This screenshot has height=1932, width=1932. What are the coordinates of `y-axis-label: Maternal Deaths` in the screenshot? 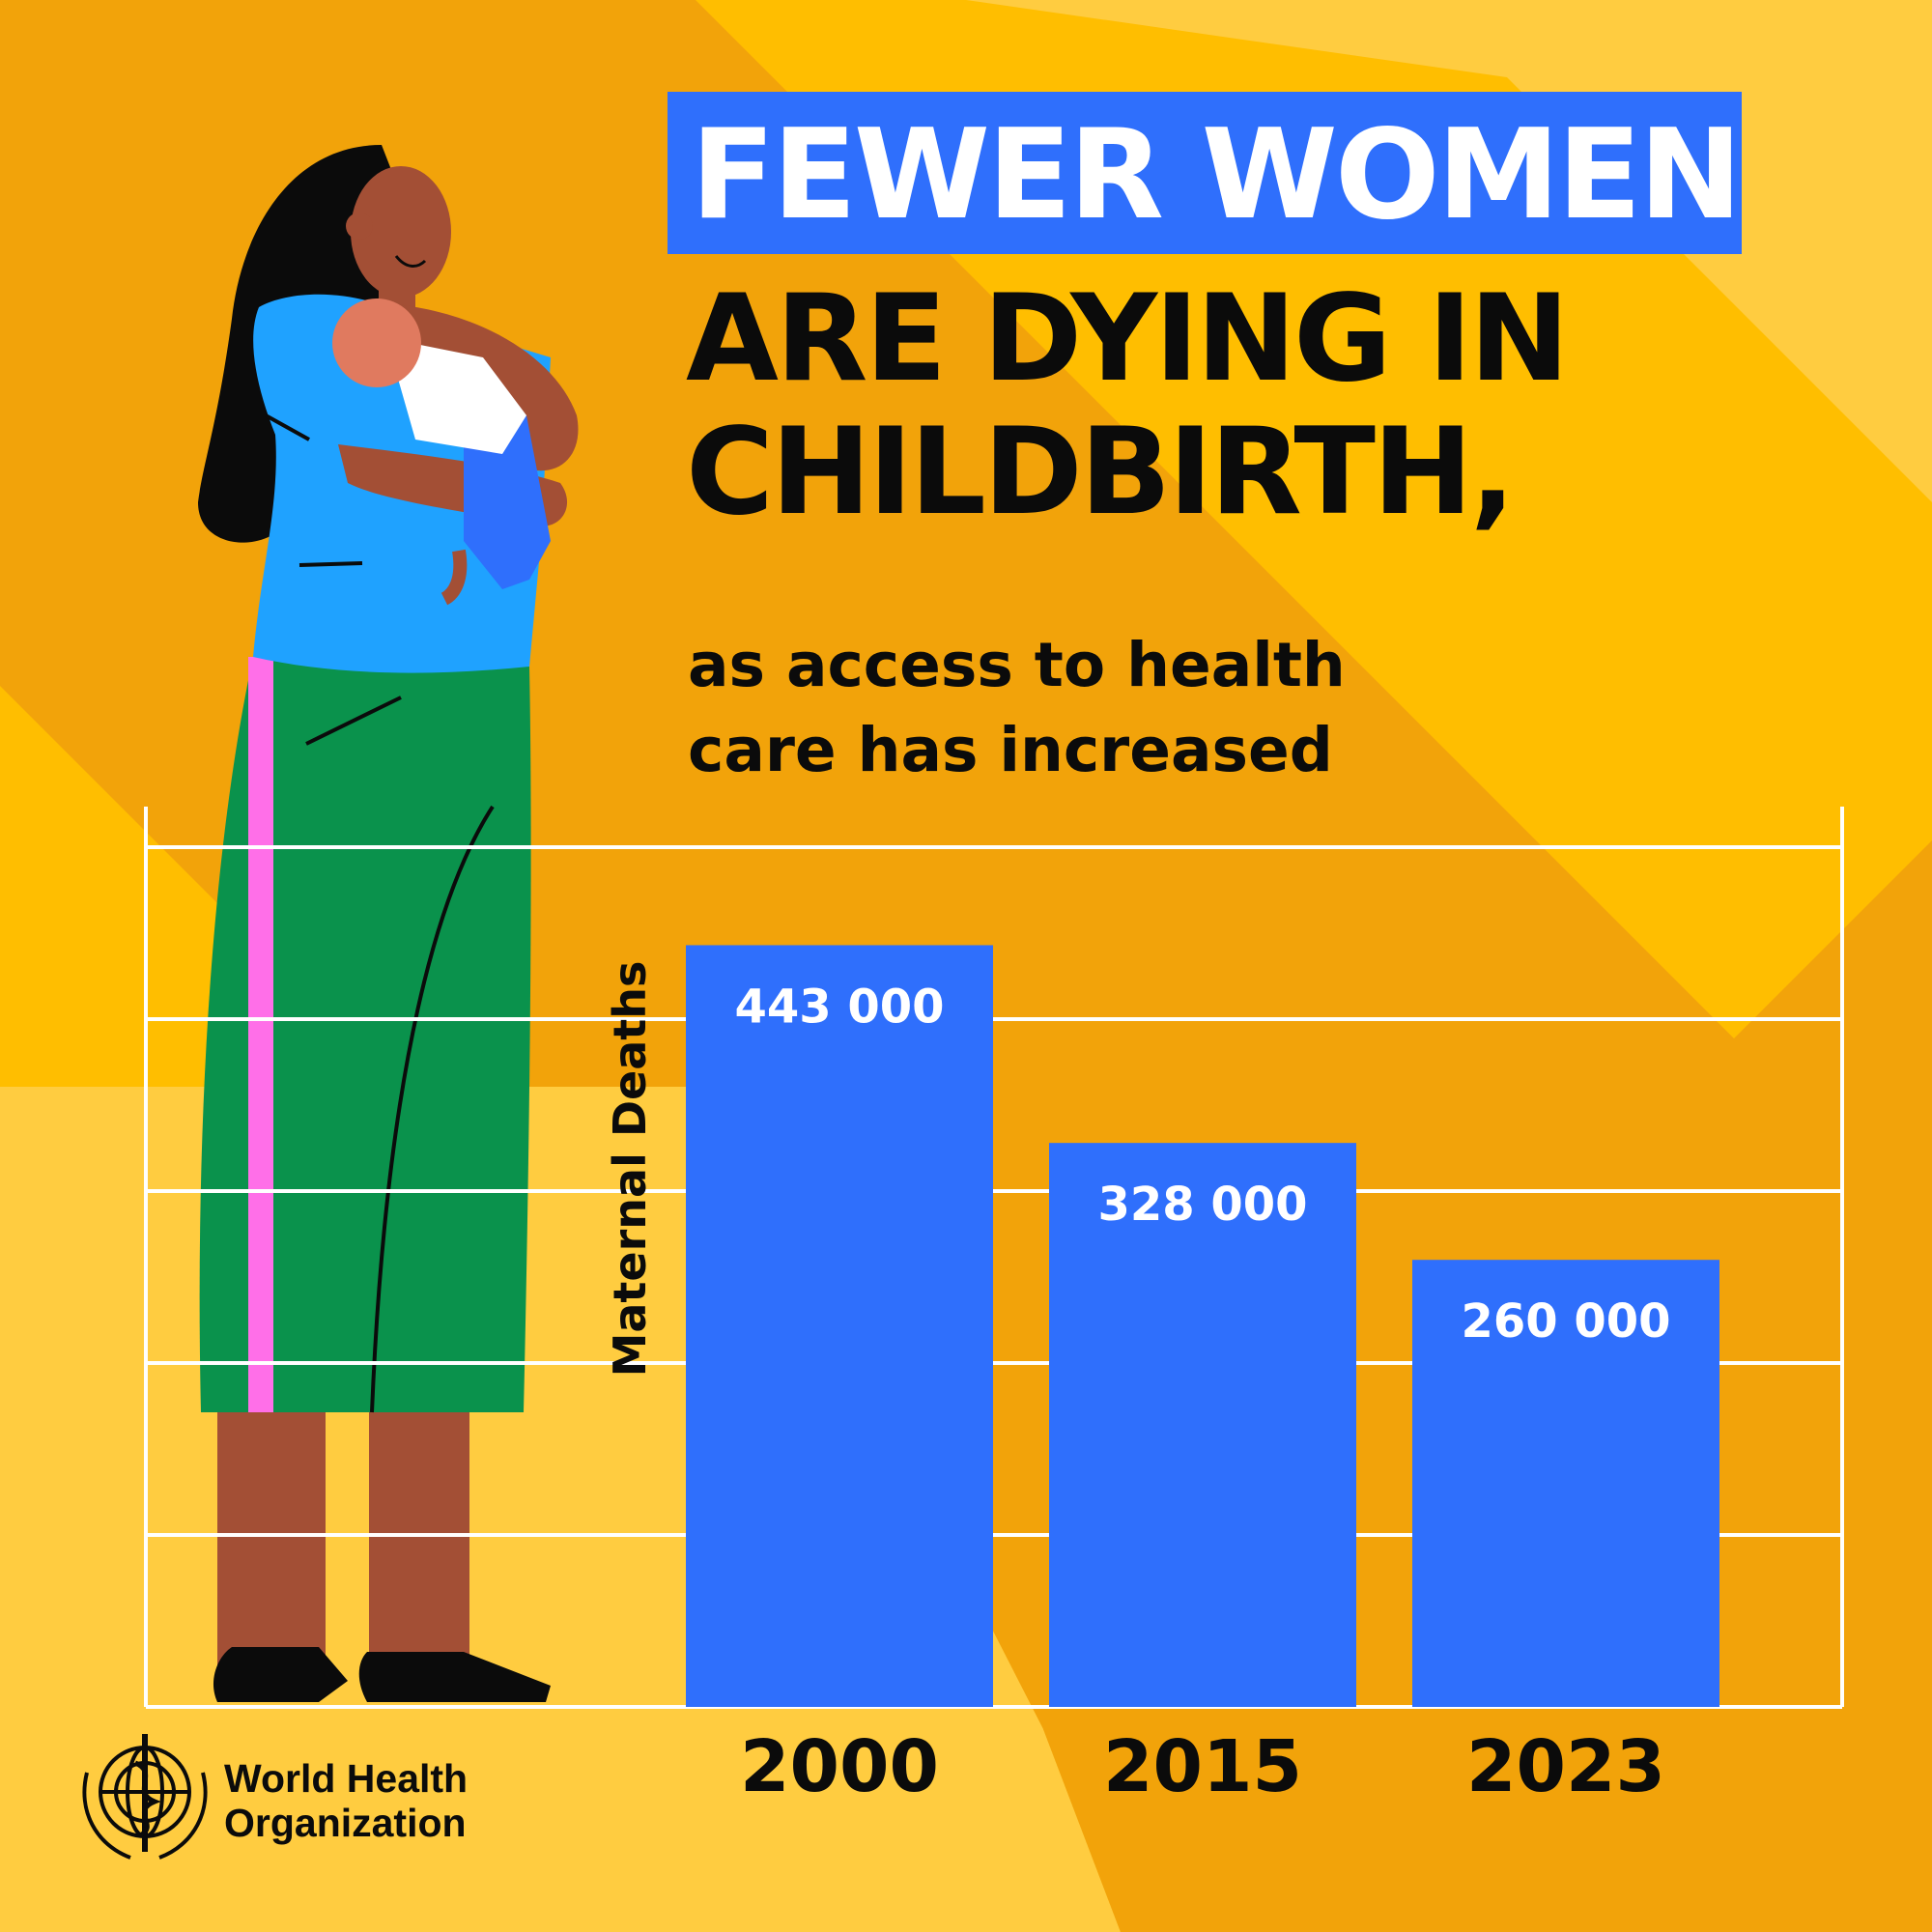 It's located at (630, 1169).